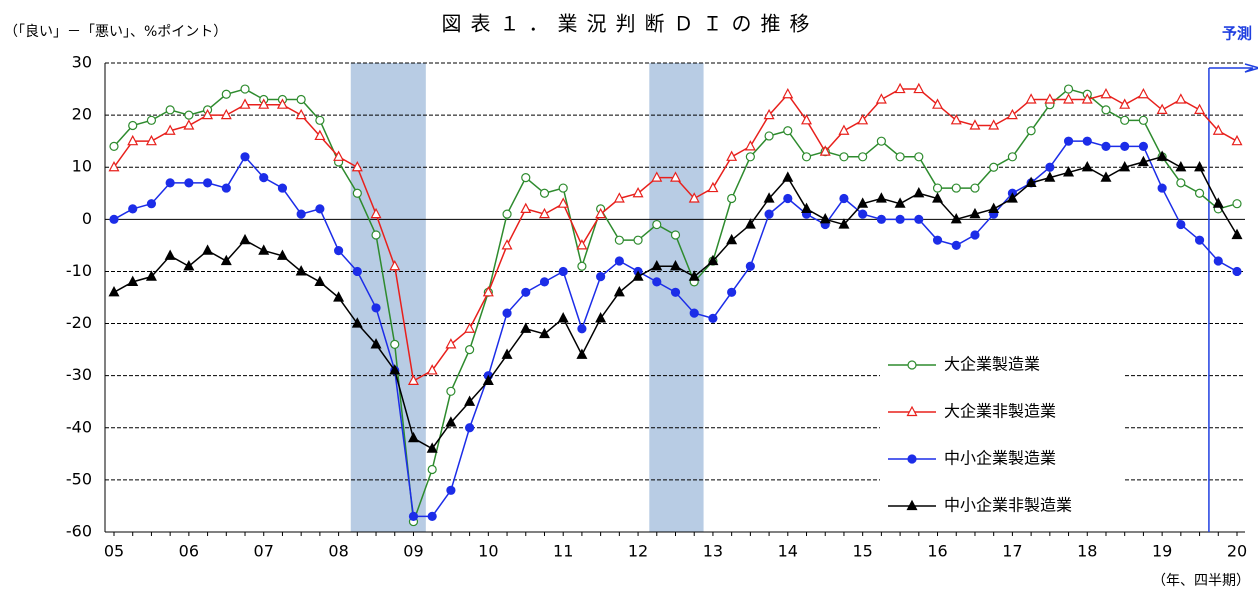 Image resolution: width=1258 pixels, height=598 pixels. What do you see at coordinates (1012, 551) in the screenshot?
I see `x-tick-label: 17` at bounding box center [1012, 551].